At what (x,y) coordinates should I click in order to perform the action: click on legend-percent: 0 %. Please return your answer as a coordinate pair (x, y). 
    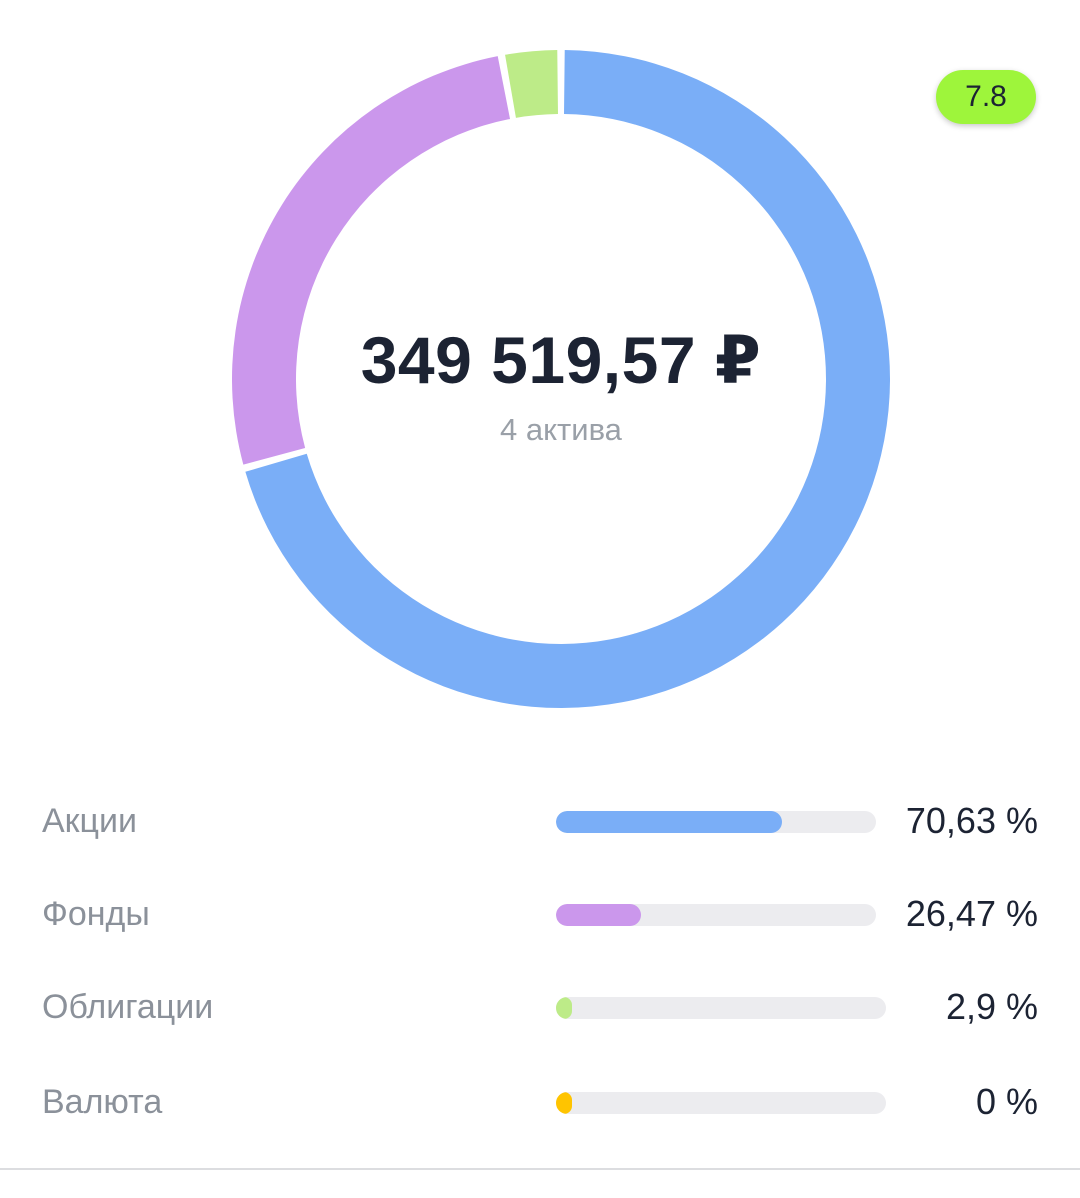
    Looking at the image, I should click on (1006, 1101).